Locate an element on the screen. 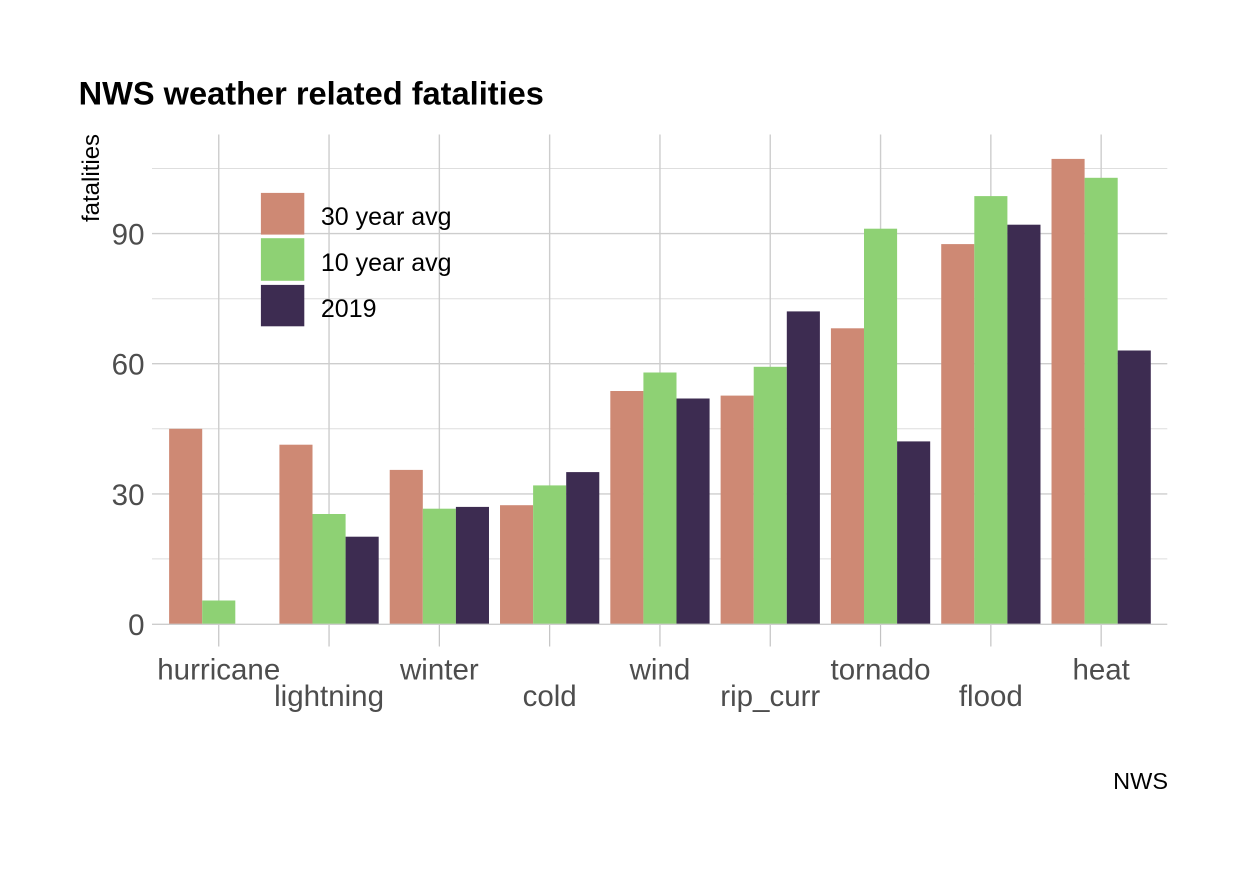 The width and height of the screenshot is (1248, 878). svg-text: 0 is located at coordinates (136, 625).